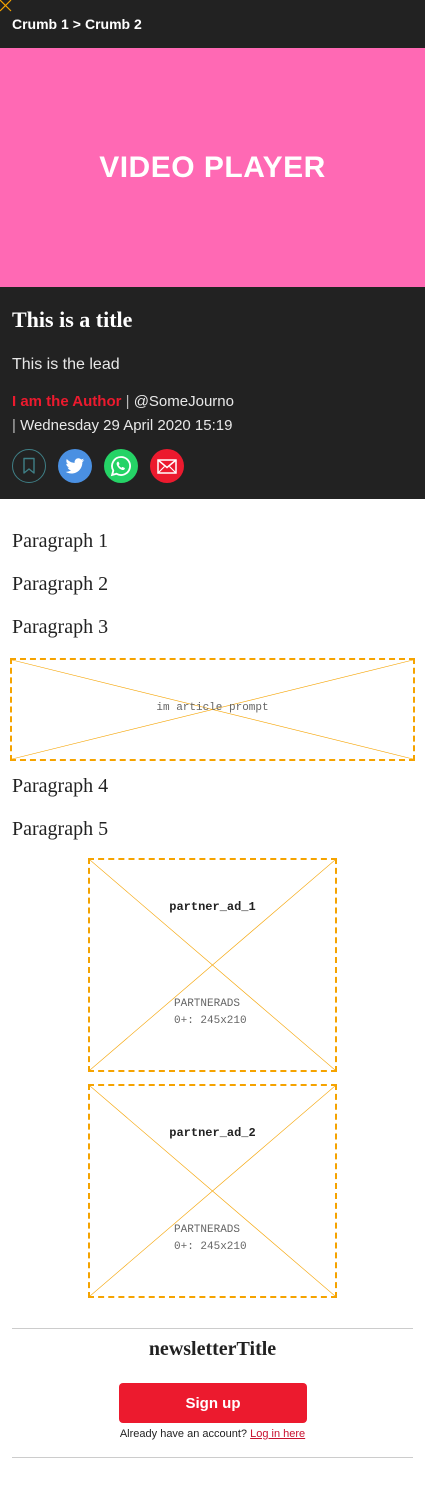  I want to click on breadcrumb: Crumb 1 > Crumb 2, so click(77, 24).